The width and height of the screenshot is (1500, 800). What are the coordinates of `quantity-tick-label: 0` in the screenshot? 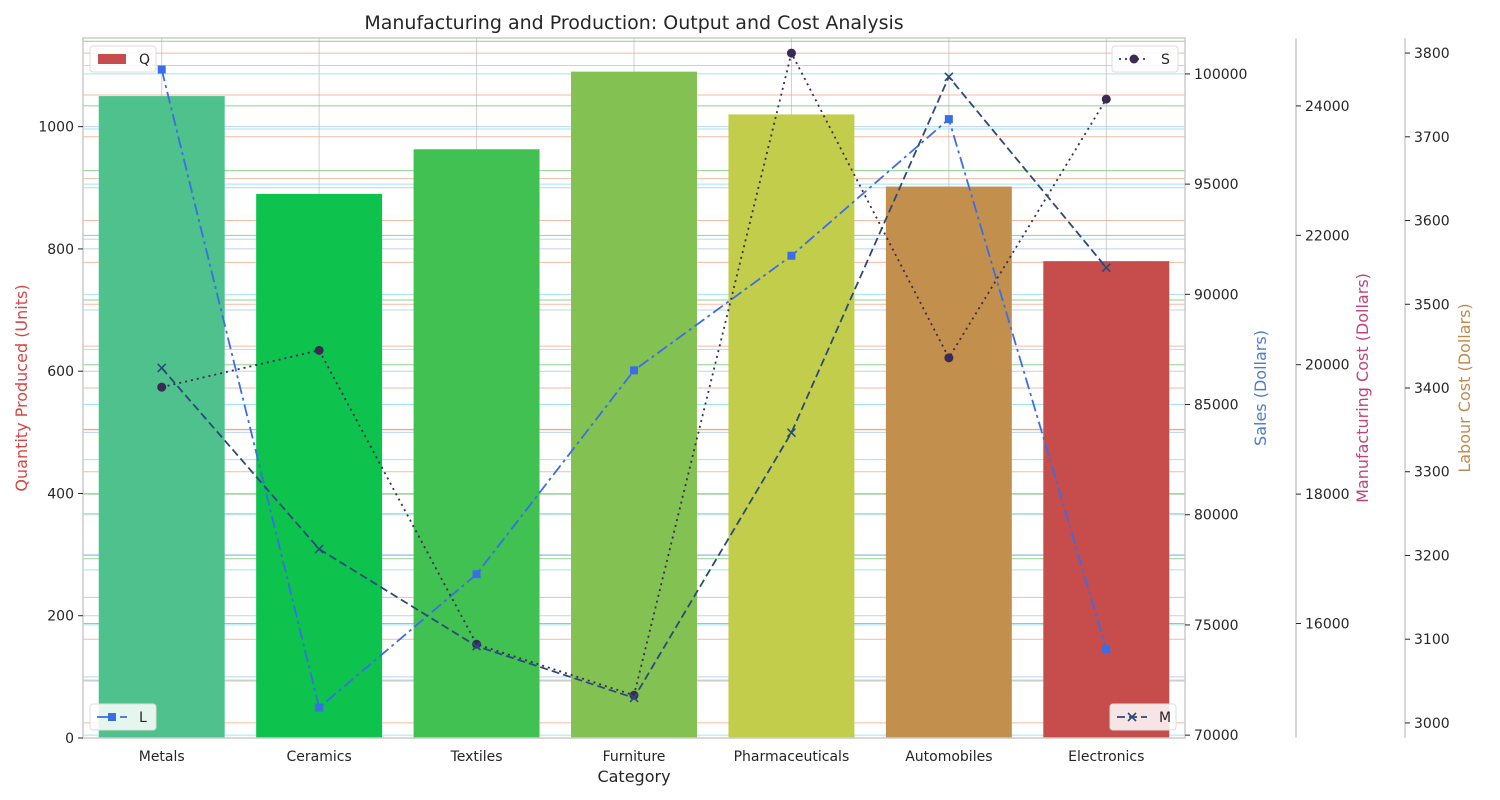 It's located at (69, 739).